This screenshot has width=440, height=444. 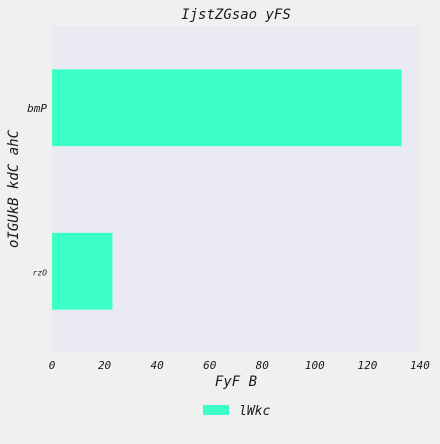 What do you see at coordinates (367, 365) in the screenshot?
I see `x-tick-label-120: 120` at bounding box center [367, 365].